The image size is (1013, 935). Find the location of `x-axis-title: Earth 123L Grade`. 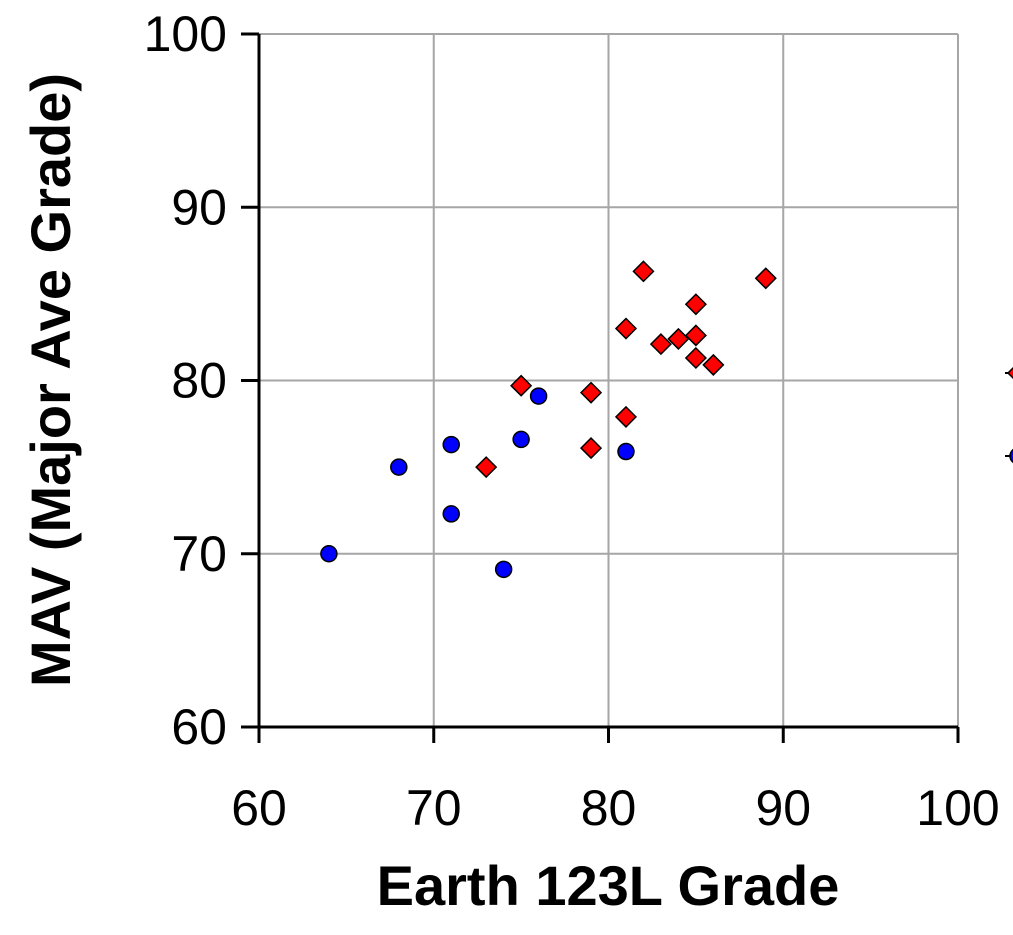

x-axis-title: Earth 123L Grade is located at coordinates (608, 885).